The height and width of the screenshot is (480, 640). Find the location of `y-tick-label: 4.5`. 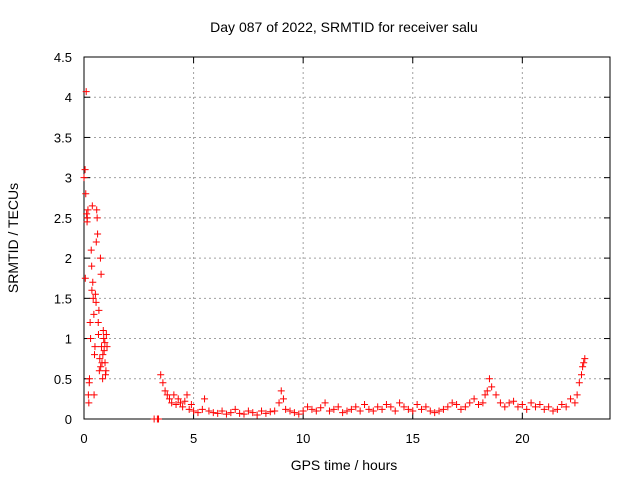

y-tick-label: 4.5 is located at coordinates (63, 57).